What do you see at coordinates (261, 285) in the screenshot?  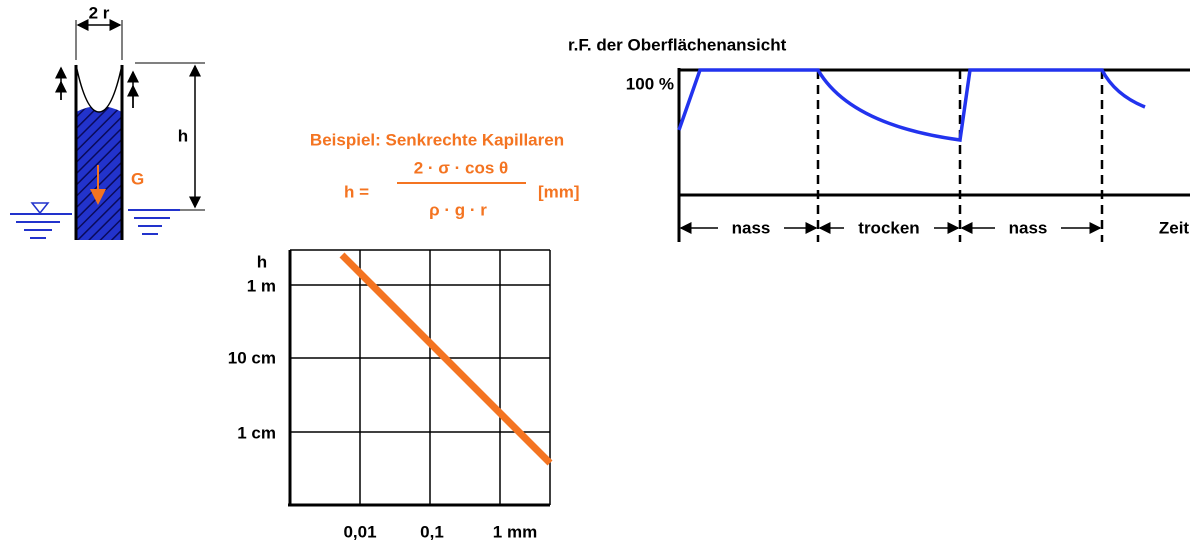 I see `y-tick-label: 1 m` at bounding box center [261, 285].